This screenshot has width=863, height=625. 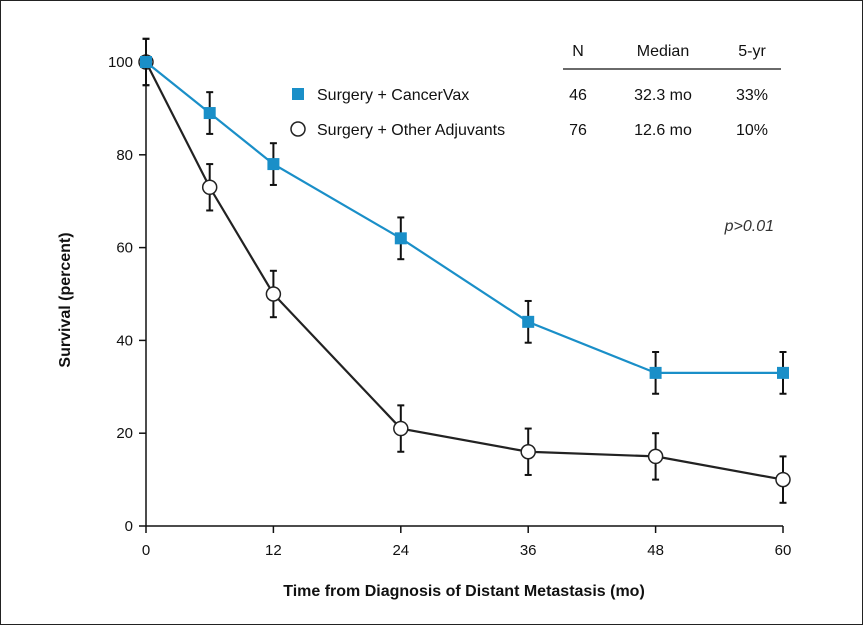 What do you see at coordinates (120, 62) in the screenshot?
I see `y-tick-label: 100` at bounding box center [120, 62].